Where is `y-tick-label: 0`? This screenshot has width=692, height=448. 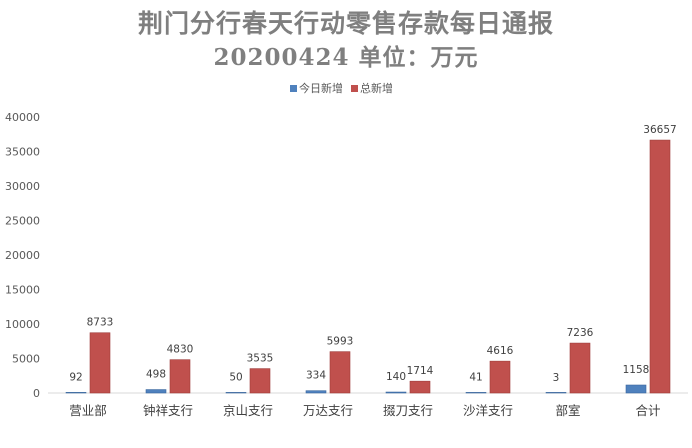 y-tick-label: 0 is located at coordinates (36, 393).